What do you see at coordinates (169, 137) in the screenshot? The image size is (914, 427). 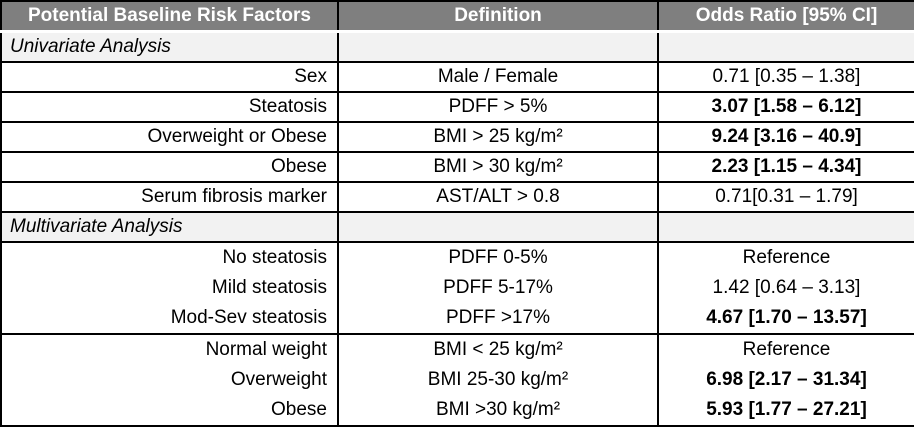 I see `factor-cell: Overweight or Obese` at bounding box center [169, 137].